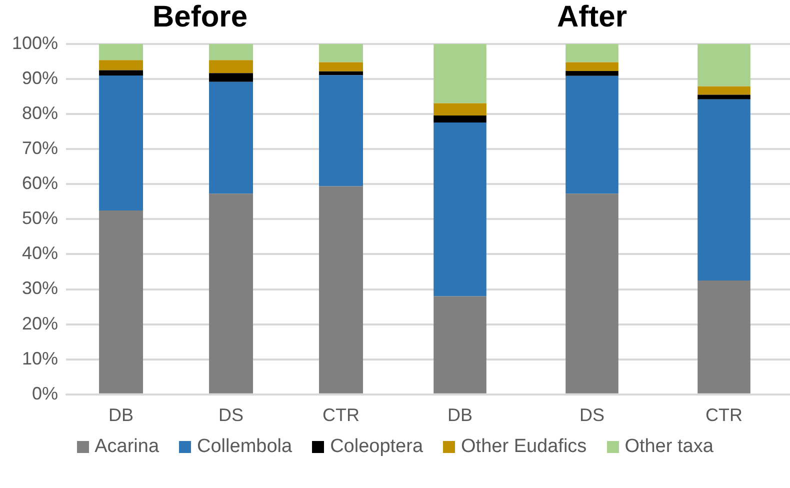  What do you see at coordinates (127, 447) in the screenshot?
I see `legend-label: Acarina` at bounding box center [127, 447].